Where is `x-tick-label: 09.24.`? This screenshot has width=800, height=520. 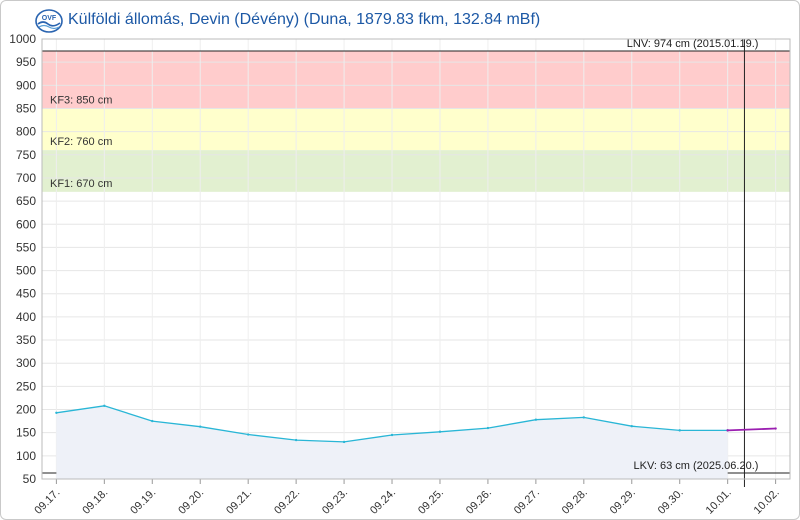
x-tick-label: 09.24. is located at coordinates (383, 502).